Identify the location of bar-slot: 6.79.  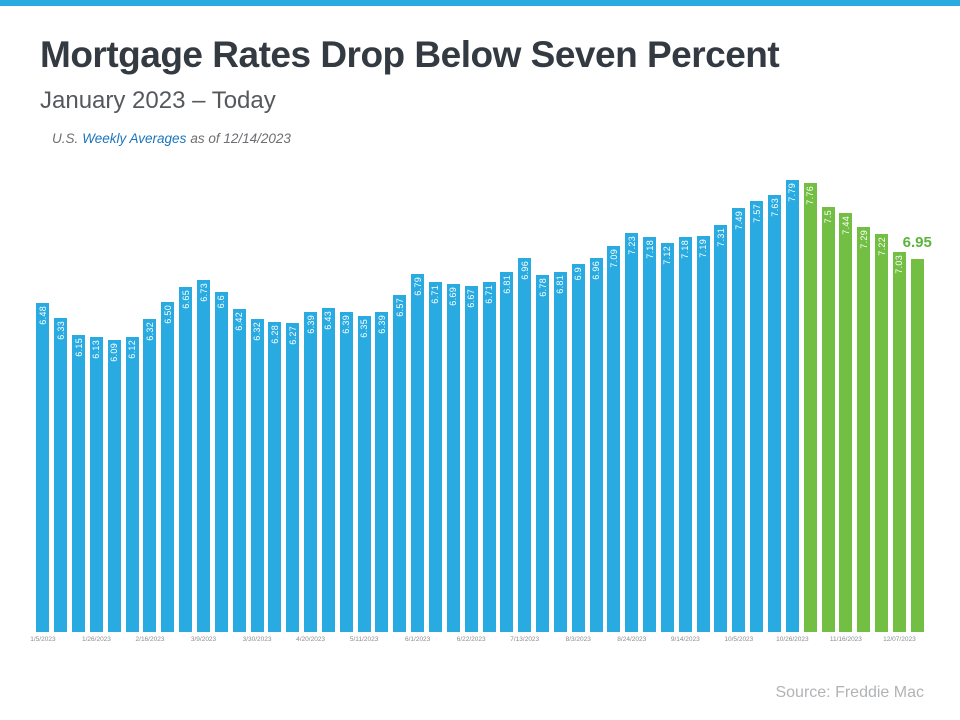
(418, 396).